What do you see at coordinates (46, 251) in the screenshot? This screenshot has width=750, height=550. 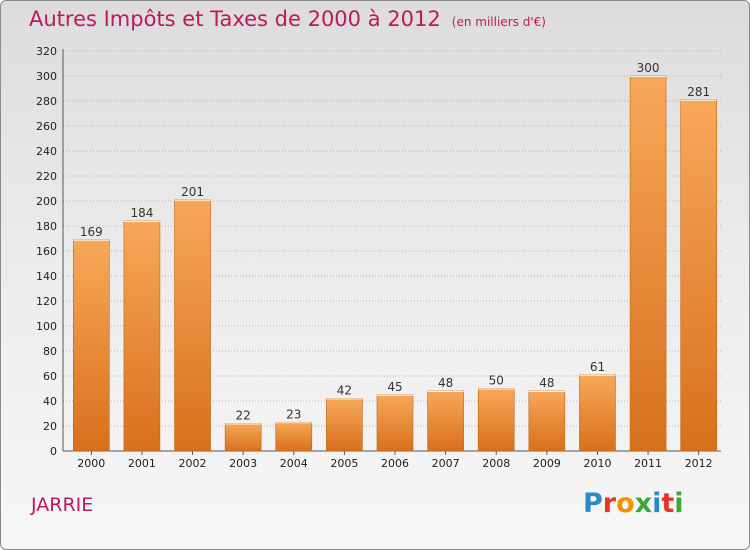 I see `y-tick-label: 160` at bounding box center [46, 251].